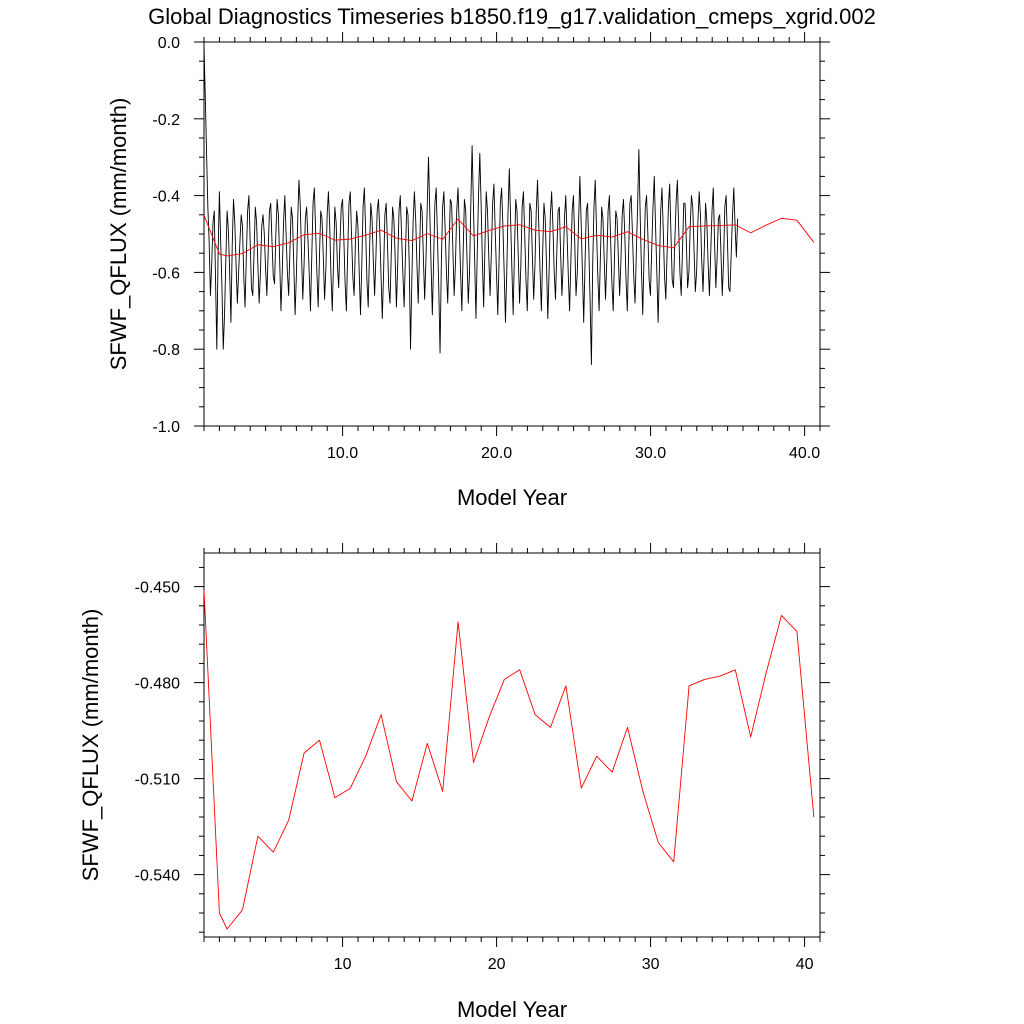 The image size is (1024, 1024). Describe the element at coordinates (497, 964) in the screenshot. I see `bottom-x-tick-label: 20` at that location.